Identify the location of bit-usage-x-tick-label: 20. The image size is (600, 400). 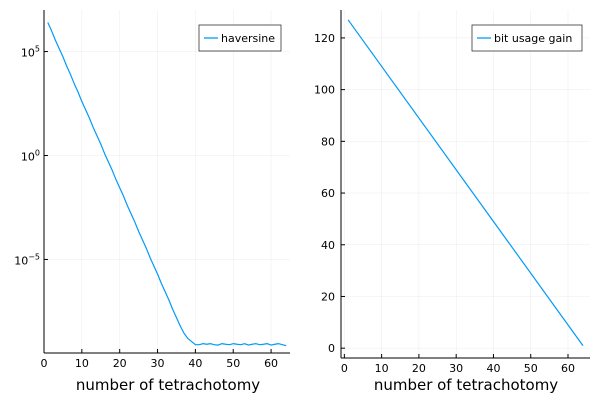
(419, 368).